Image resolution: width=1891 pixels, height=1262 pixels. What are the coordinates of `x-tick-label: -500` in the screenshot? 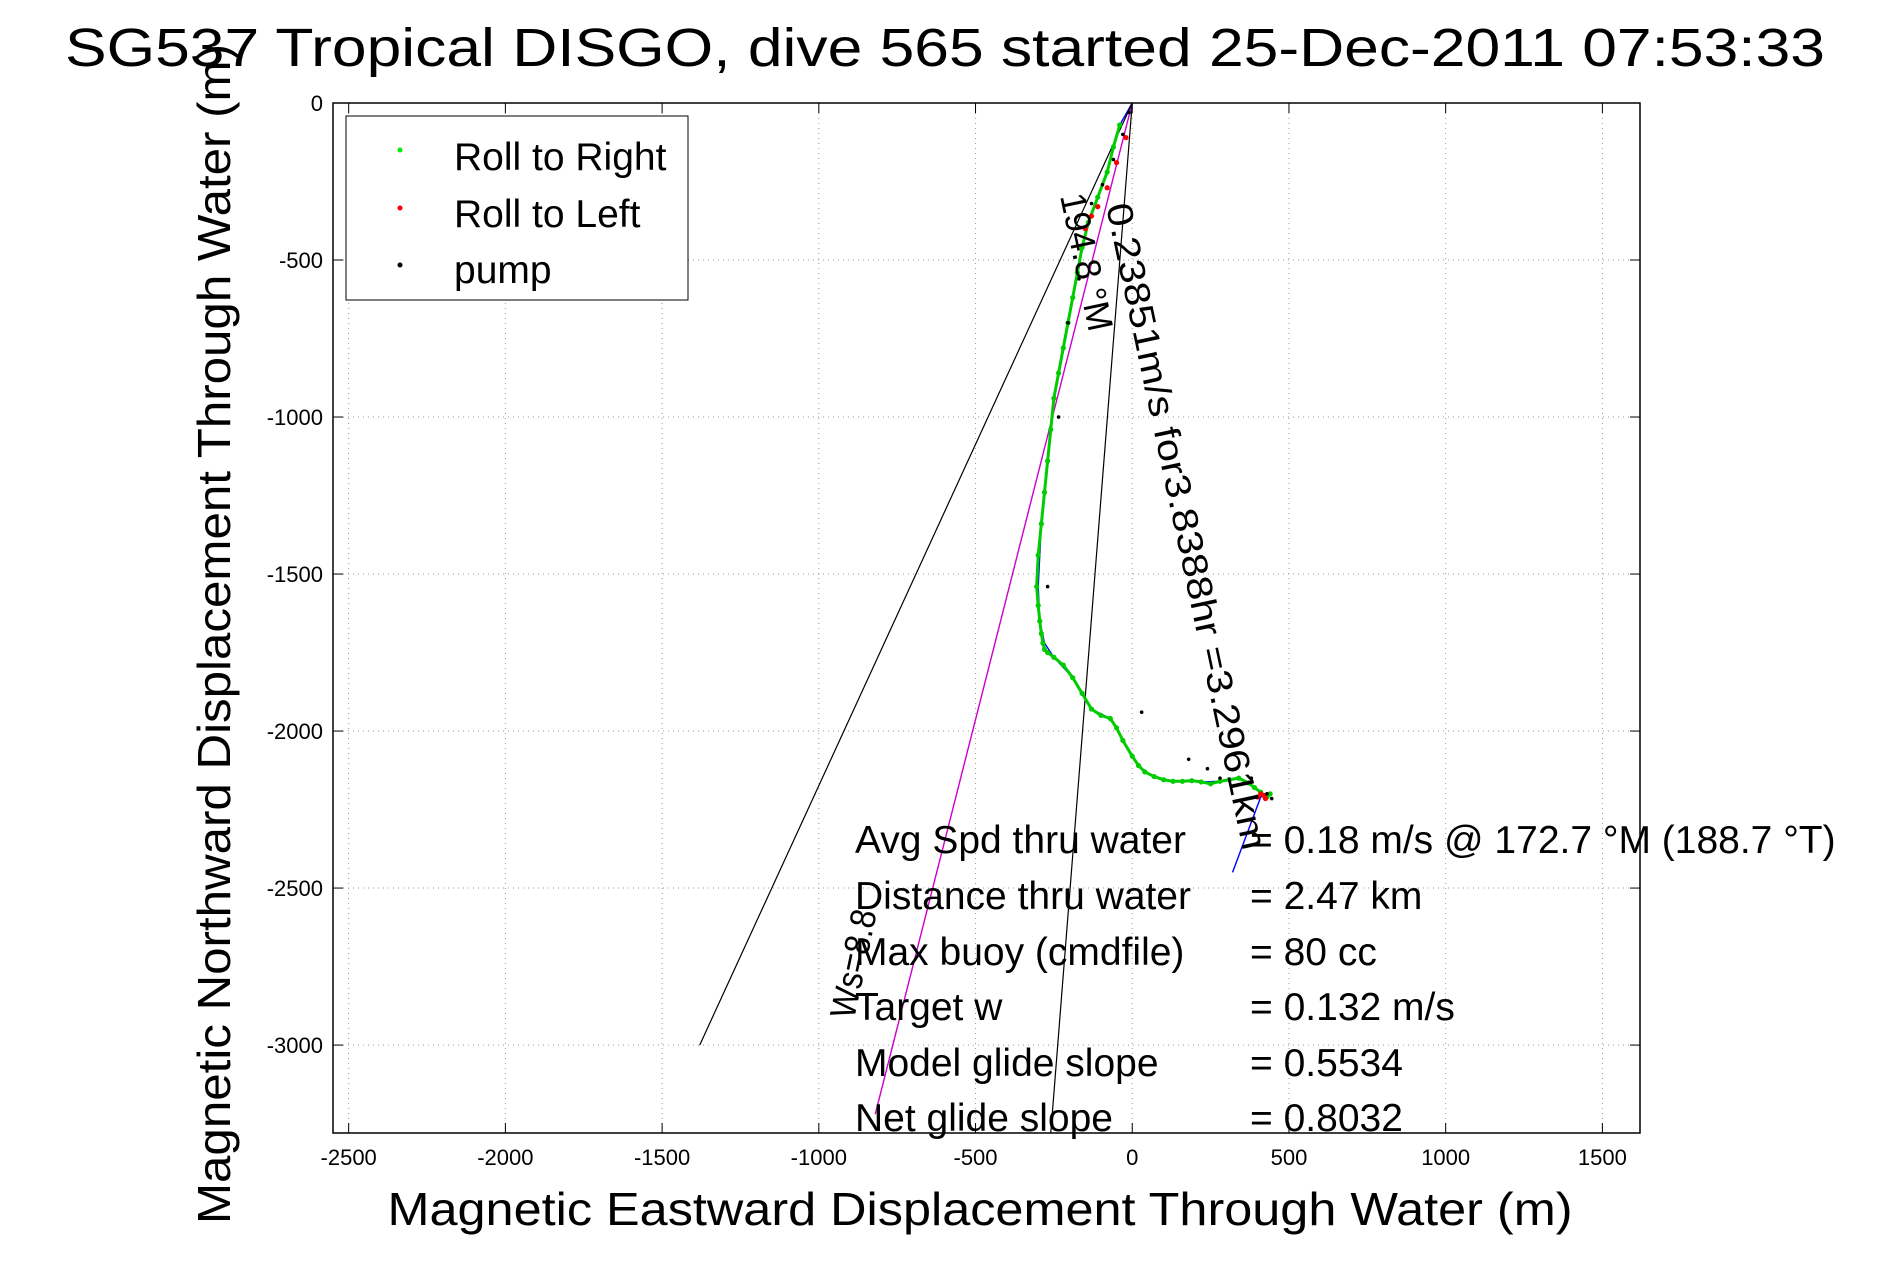 It's located at (976, 1157).